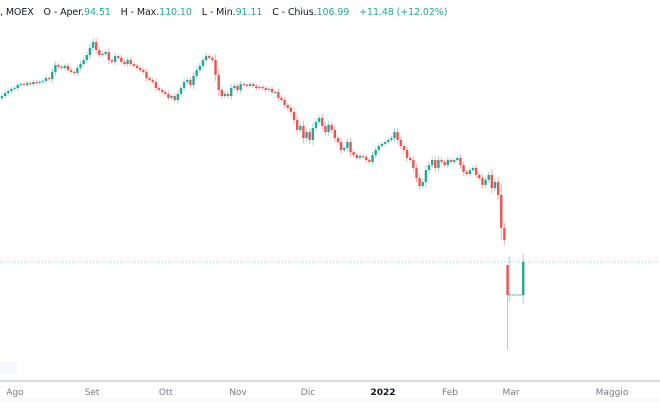 This screenshot has width=660, height=420. What do you see at coordinates (17, 12) in the screenshot?
I see `symbol-label: , MOEX` at bounding box center [17, 12].